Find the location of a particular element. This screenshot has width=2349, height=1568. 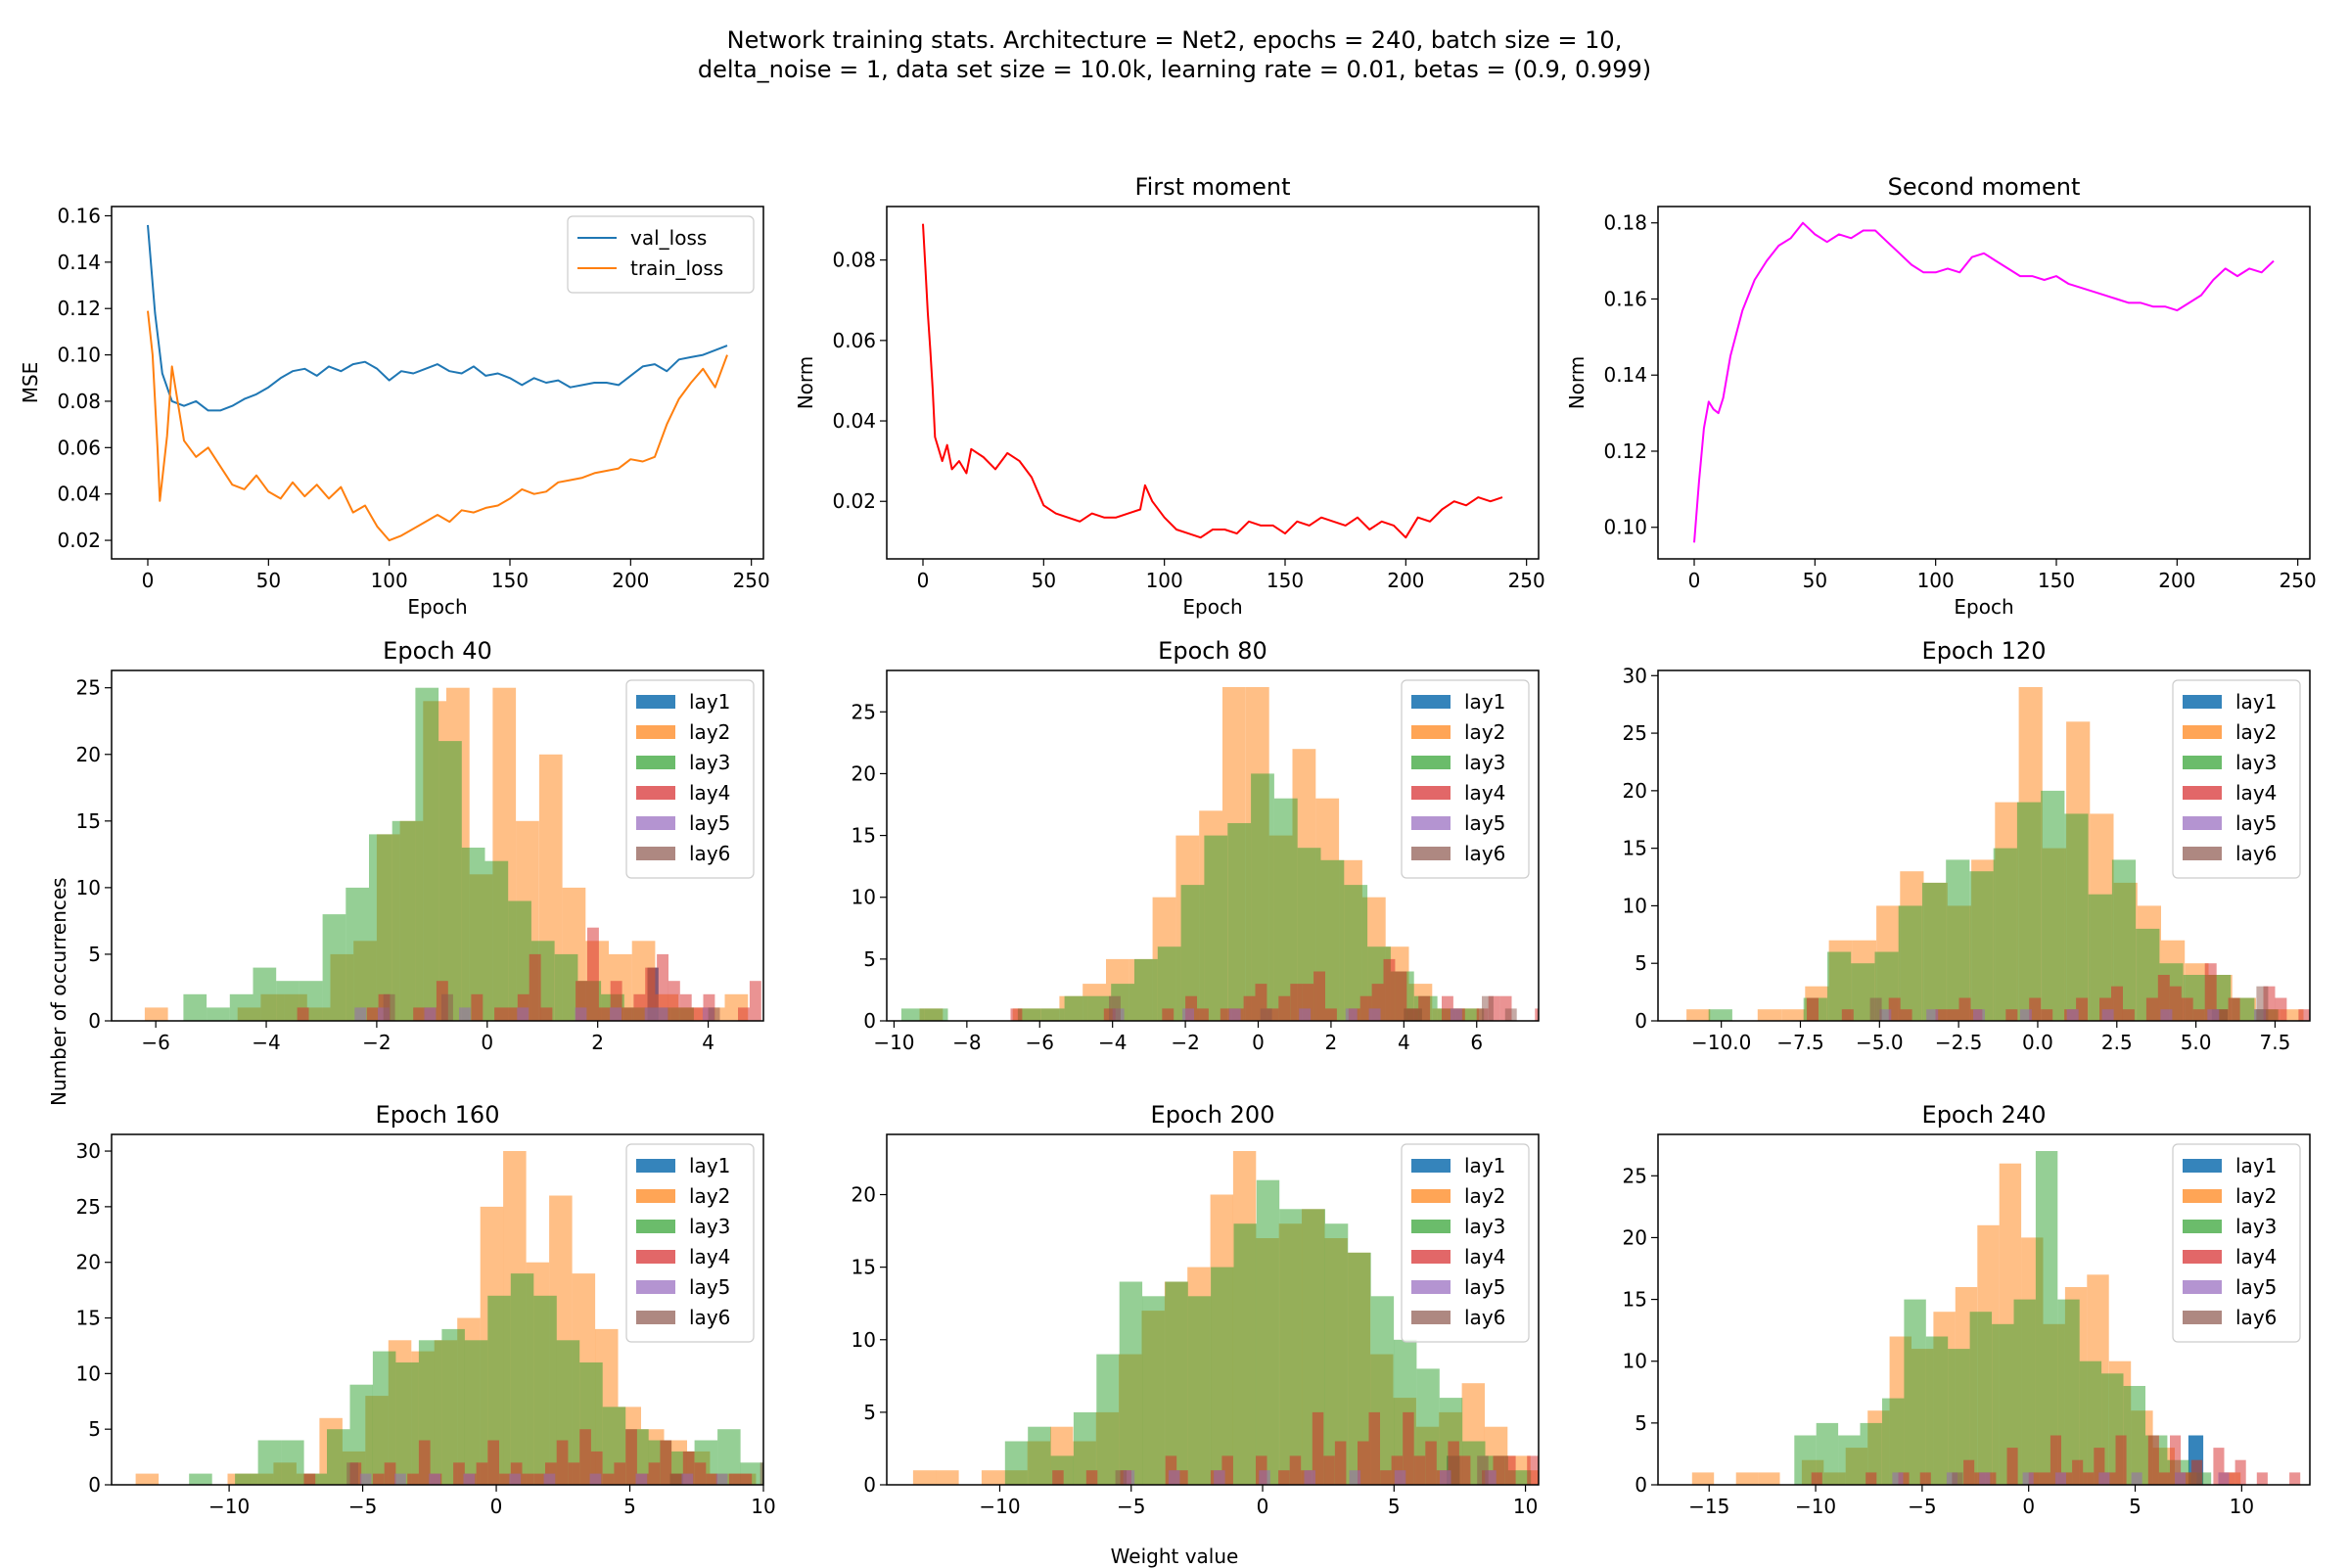

legend-label: lay2 is located at coordinates (1484, 1196).